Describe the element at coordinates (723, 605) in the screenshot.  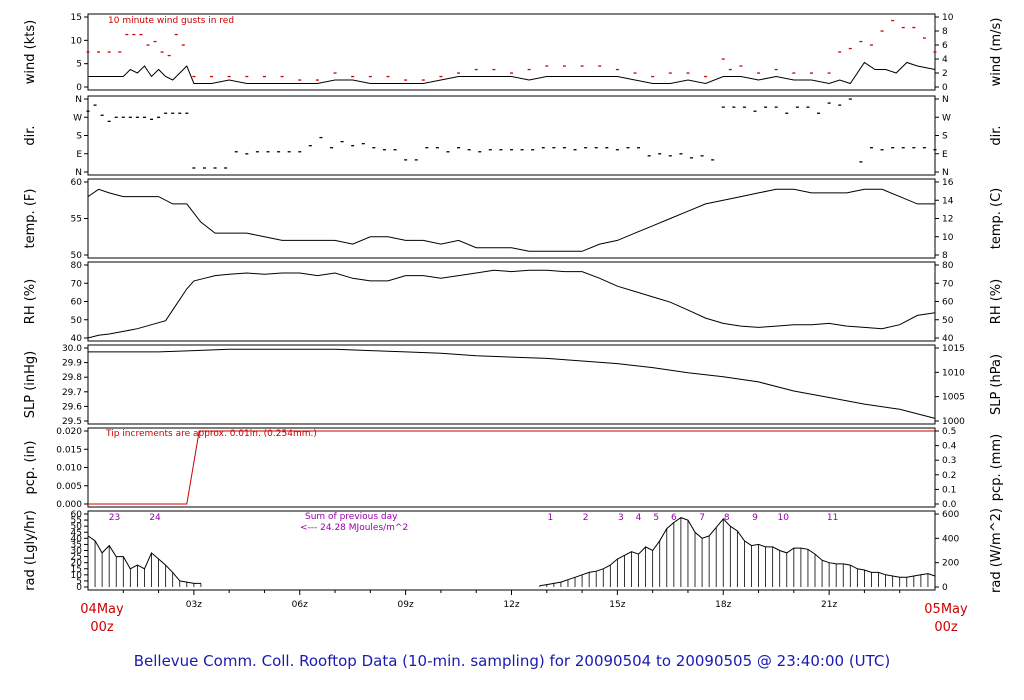
I see `x-tick-label: 18z` at that location.